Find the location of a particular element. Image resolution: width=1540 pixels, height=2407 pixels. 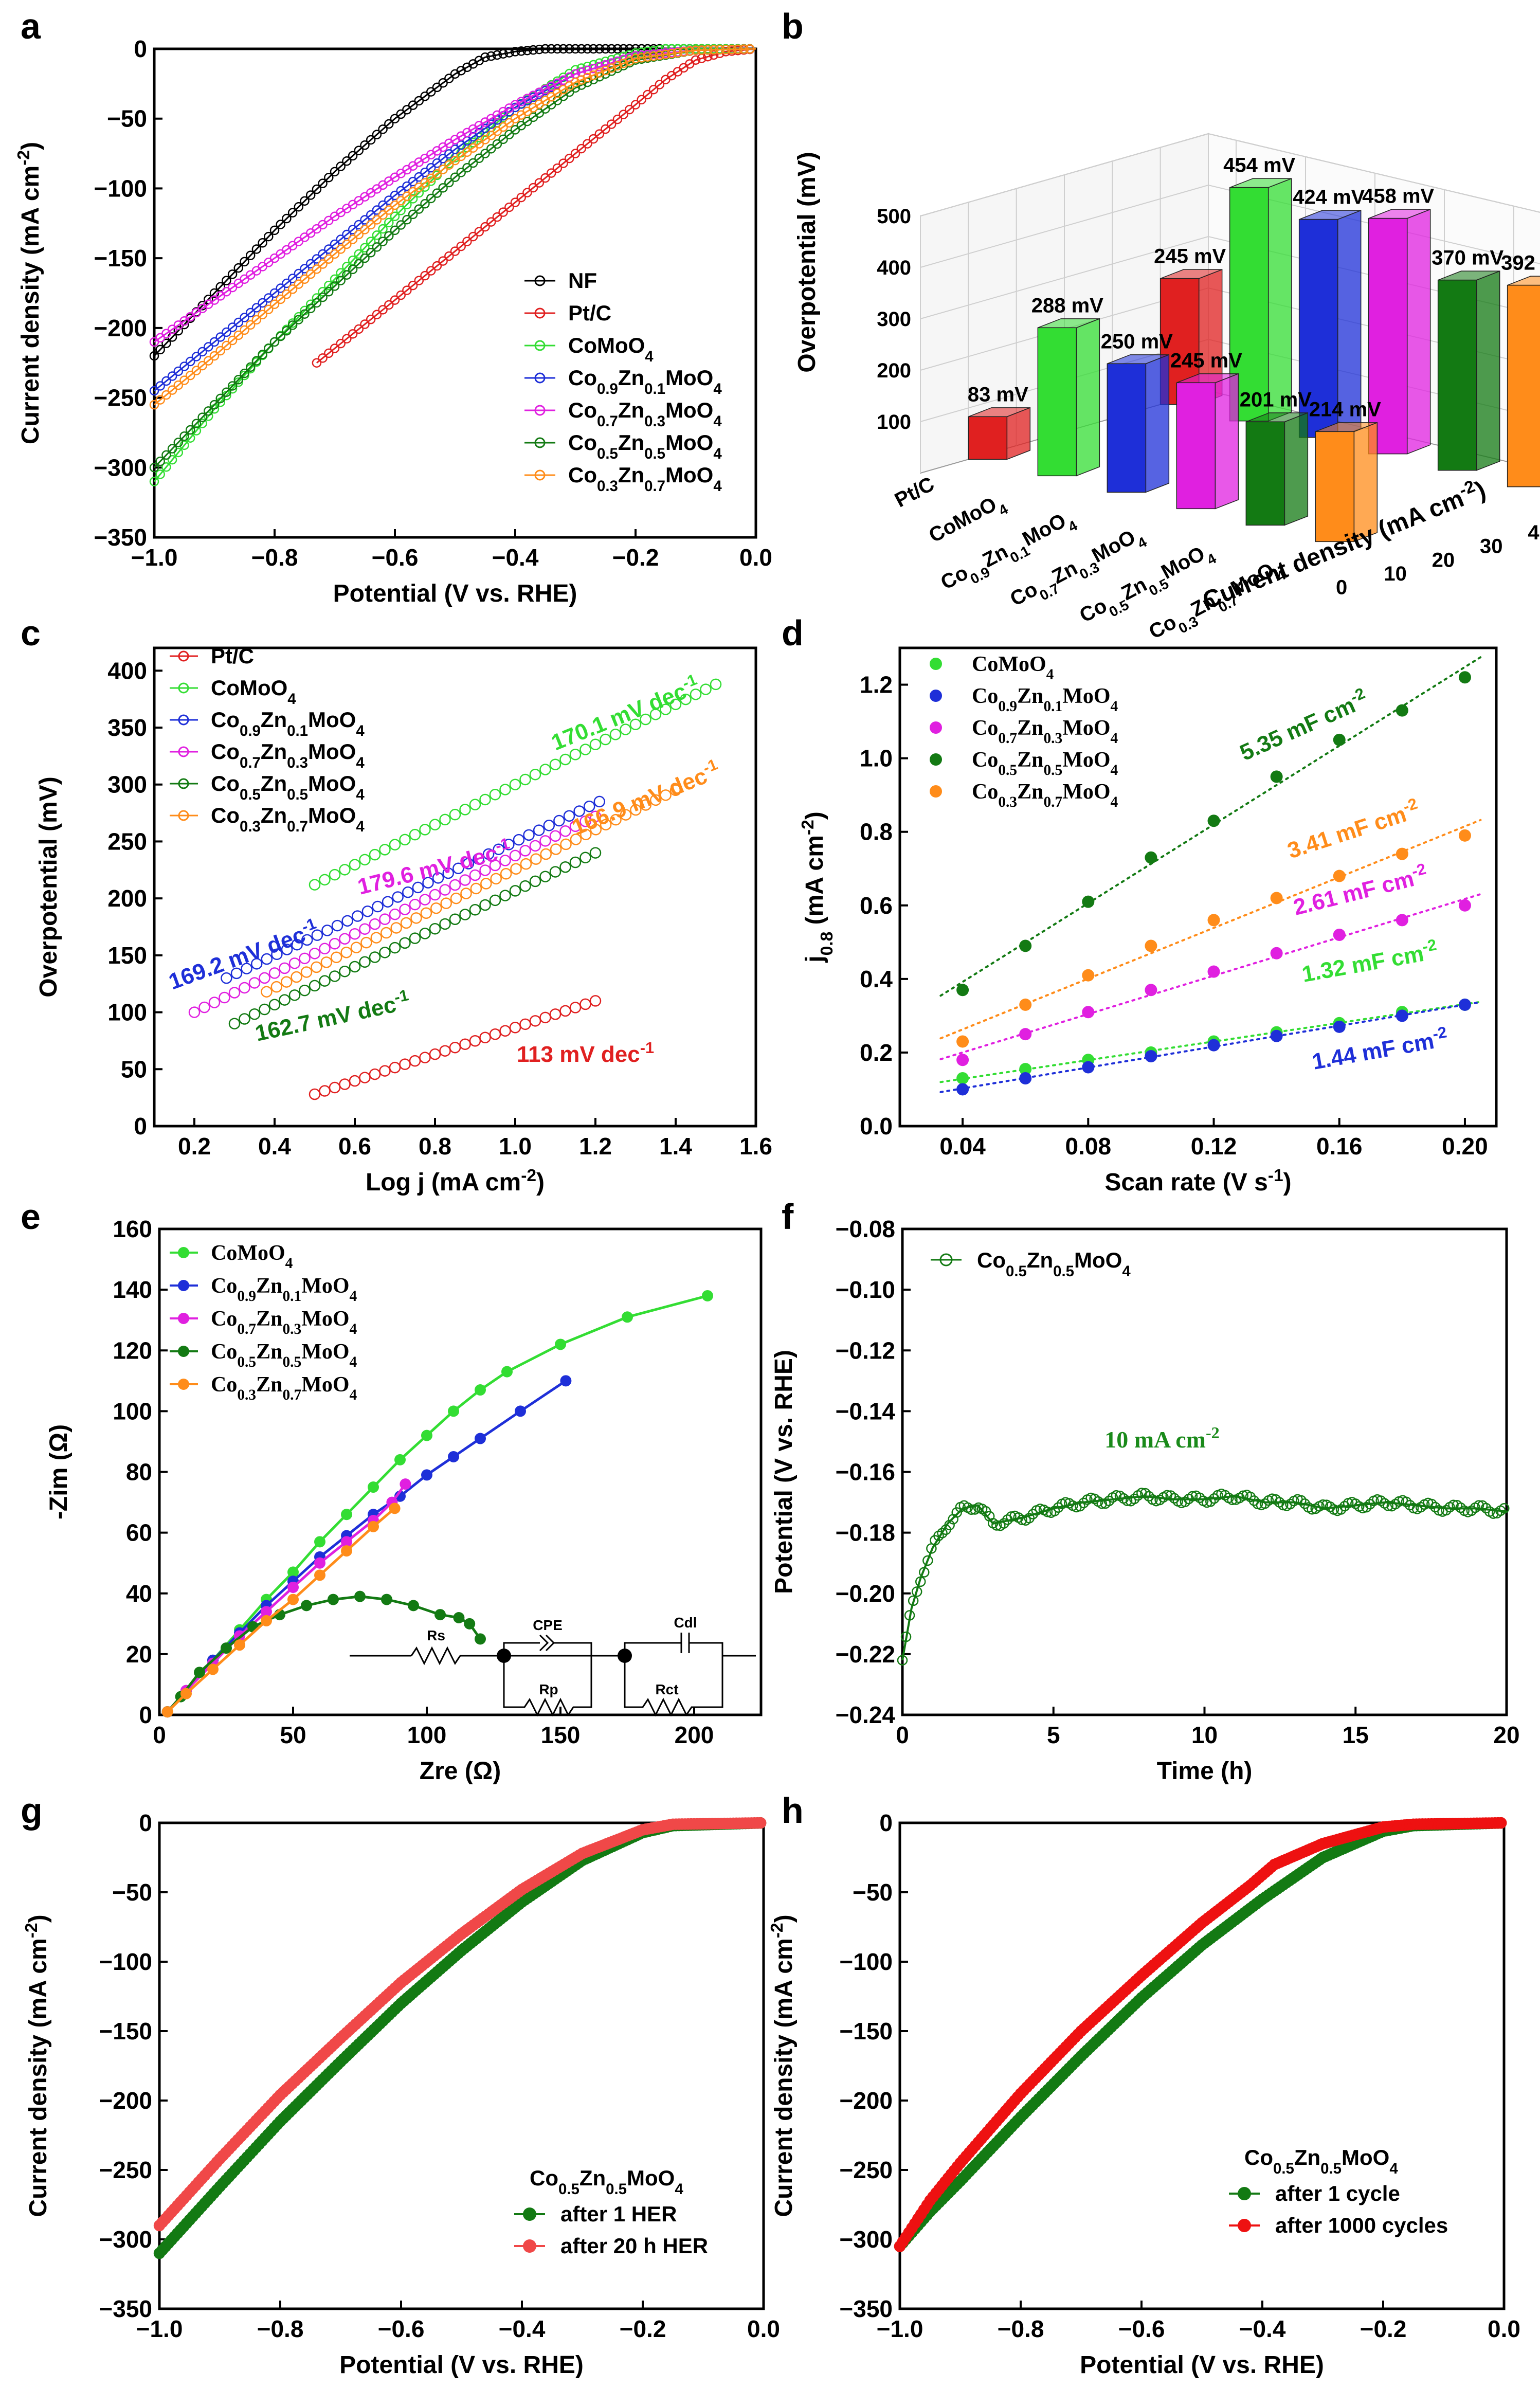

y-tick-label: 0 is located at coordinates (146, 1715).